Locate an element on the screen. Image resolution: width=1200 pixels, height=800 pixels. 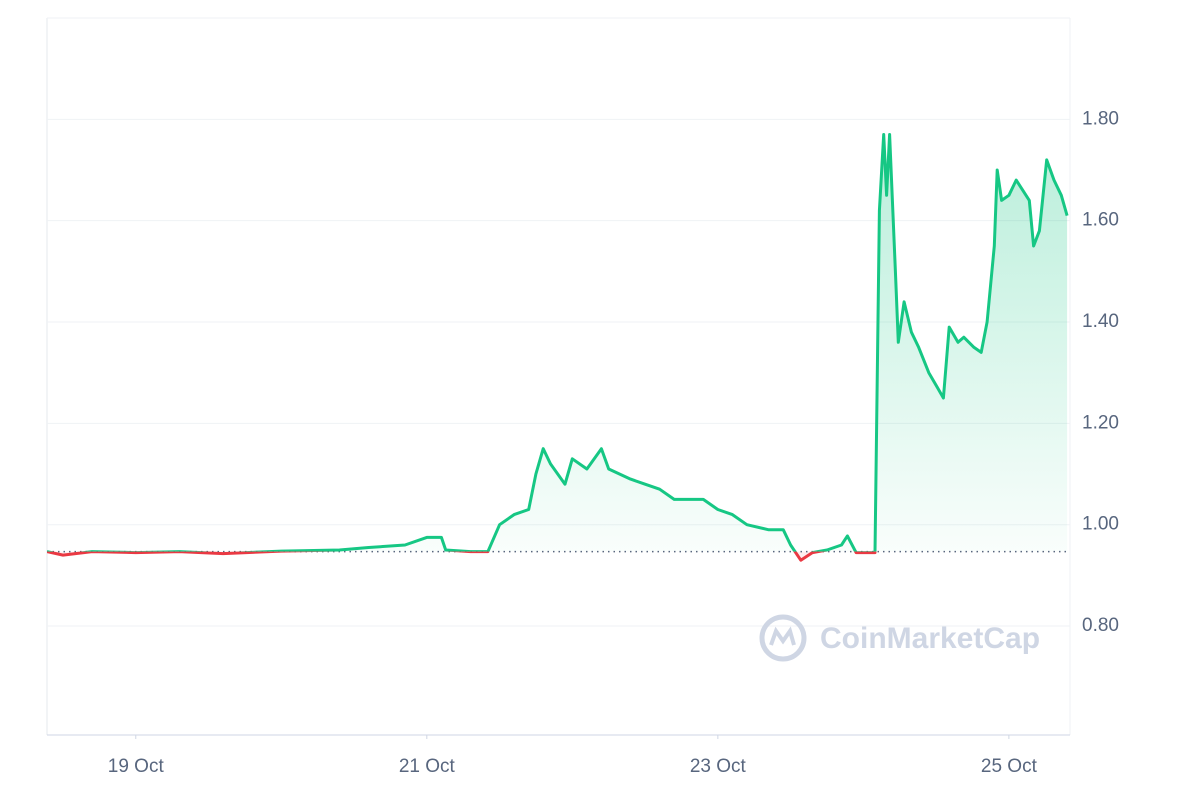
y-tick-label: 1.80 is located at coordinates (1100, 118).